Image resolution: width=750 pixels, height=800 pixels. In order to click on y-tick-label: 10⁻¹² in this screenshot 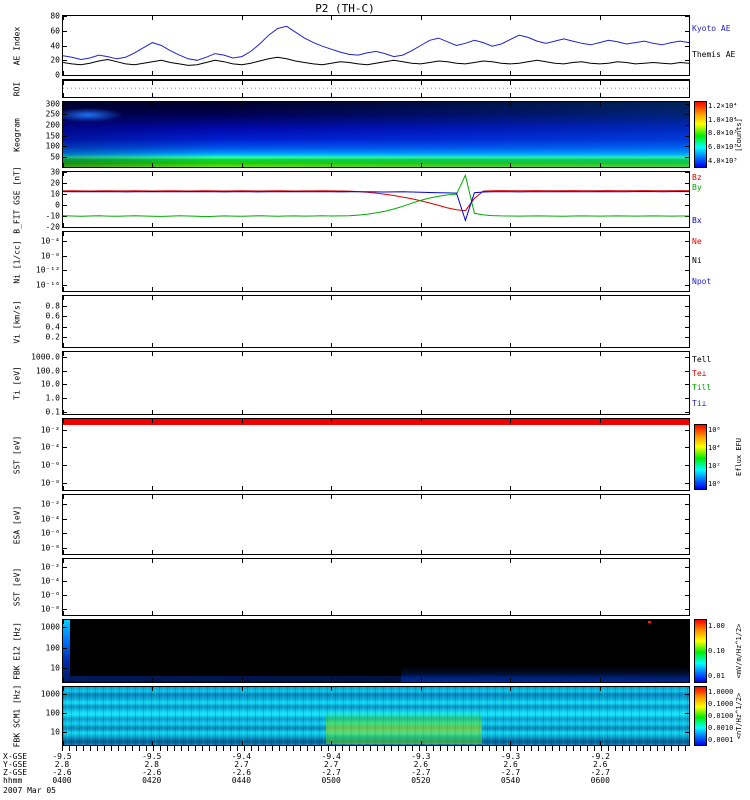, I will do `click(47, 270)`.